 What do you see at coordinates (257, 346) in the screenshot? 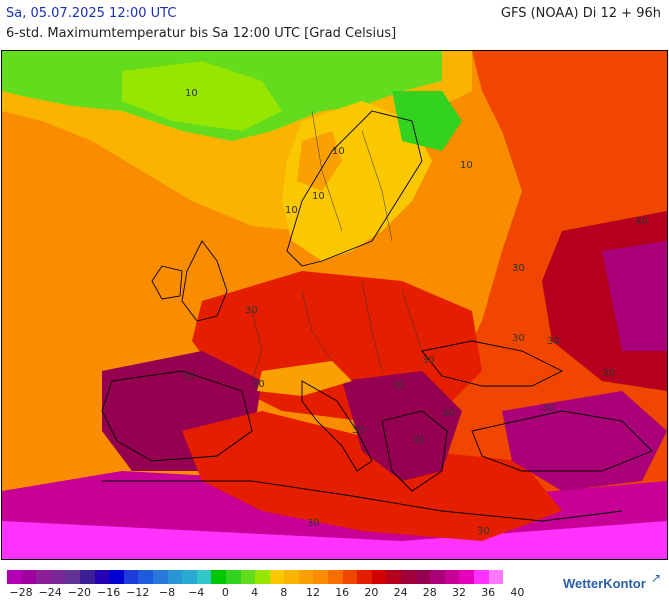
I see `border-france-germany` at bounding box center [257, 346].